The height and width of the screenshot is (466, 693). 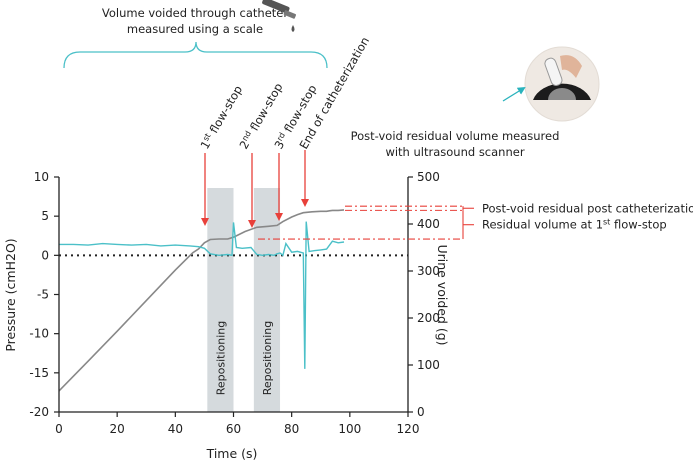 I want to click on x-tick-label: 100, so click(x=349, y=429).